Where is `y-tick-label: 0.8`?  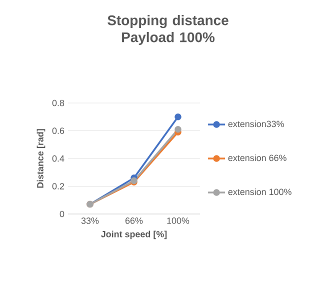 y-tick-label: 0.8 is located at coordinates (58, 103).